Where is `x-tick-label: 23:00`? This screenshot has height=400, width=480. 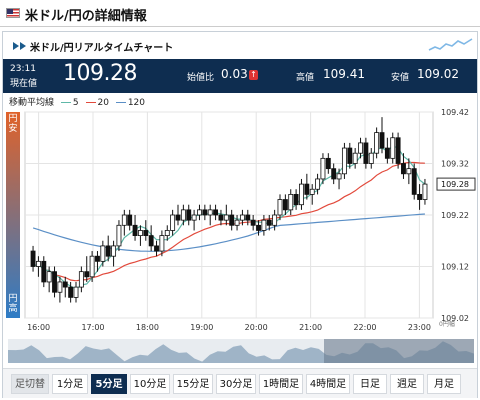 x-tick-label: 23:00 is located at coordinates (419, 327).